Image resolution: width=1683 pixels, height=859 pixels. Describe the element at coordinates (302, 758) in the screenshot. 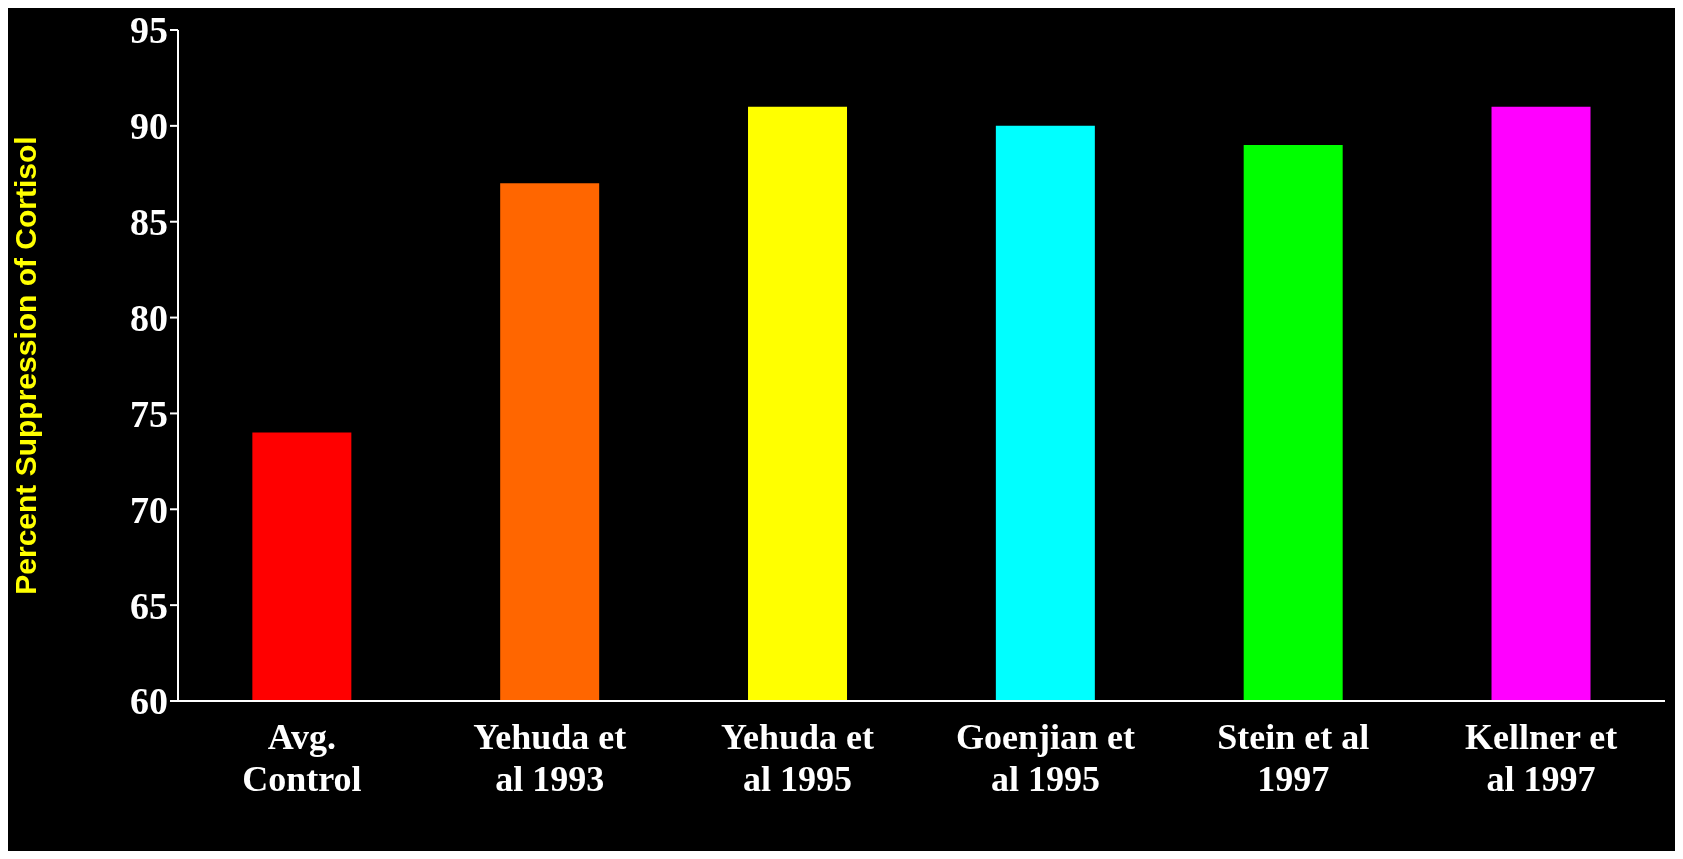

I see `x-tick-label: Avg. Control` at that location.